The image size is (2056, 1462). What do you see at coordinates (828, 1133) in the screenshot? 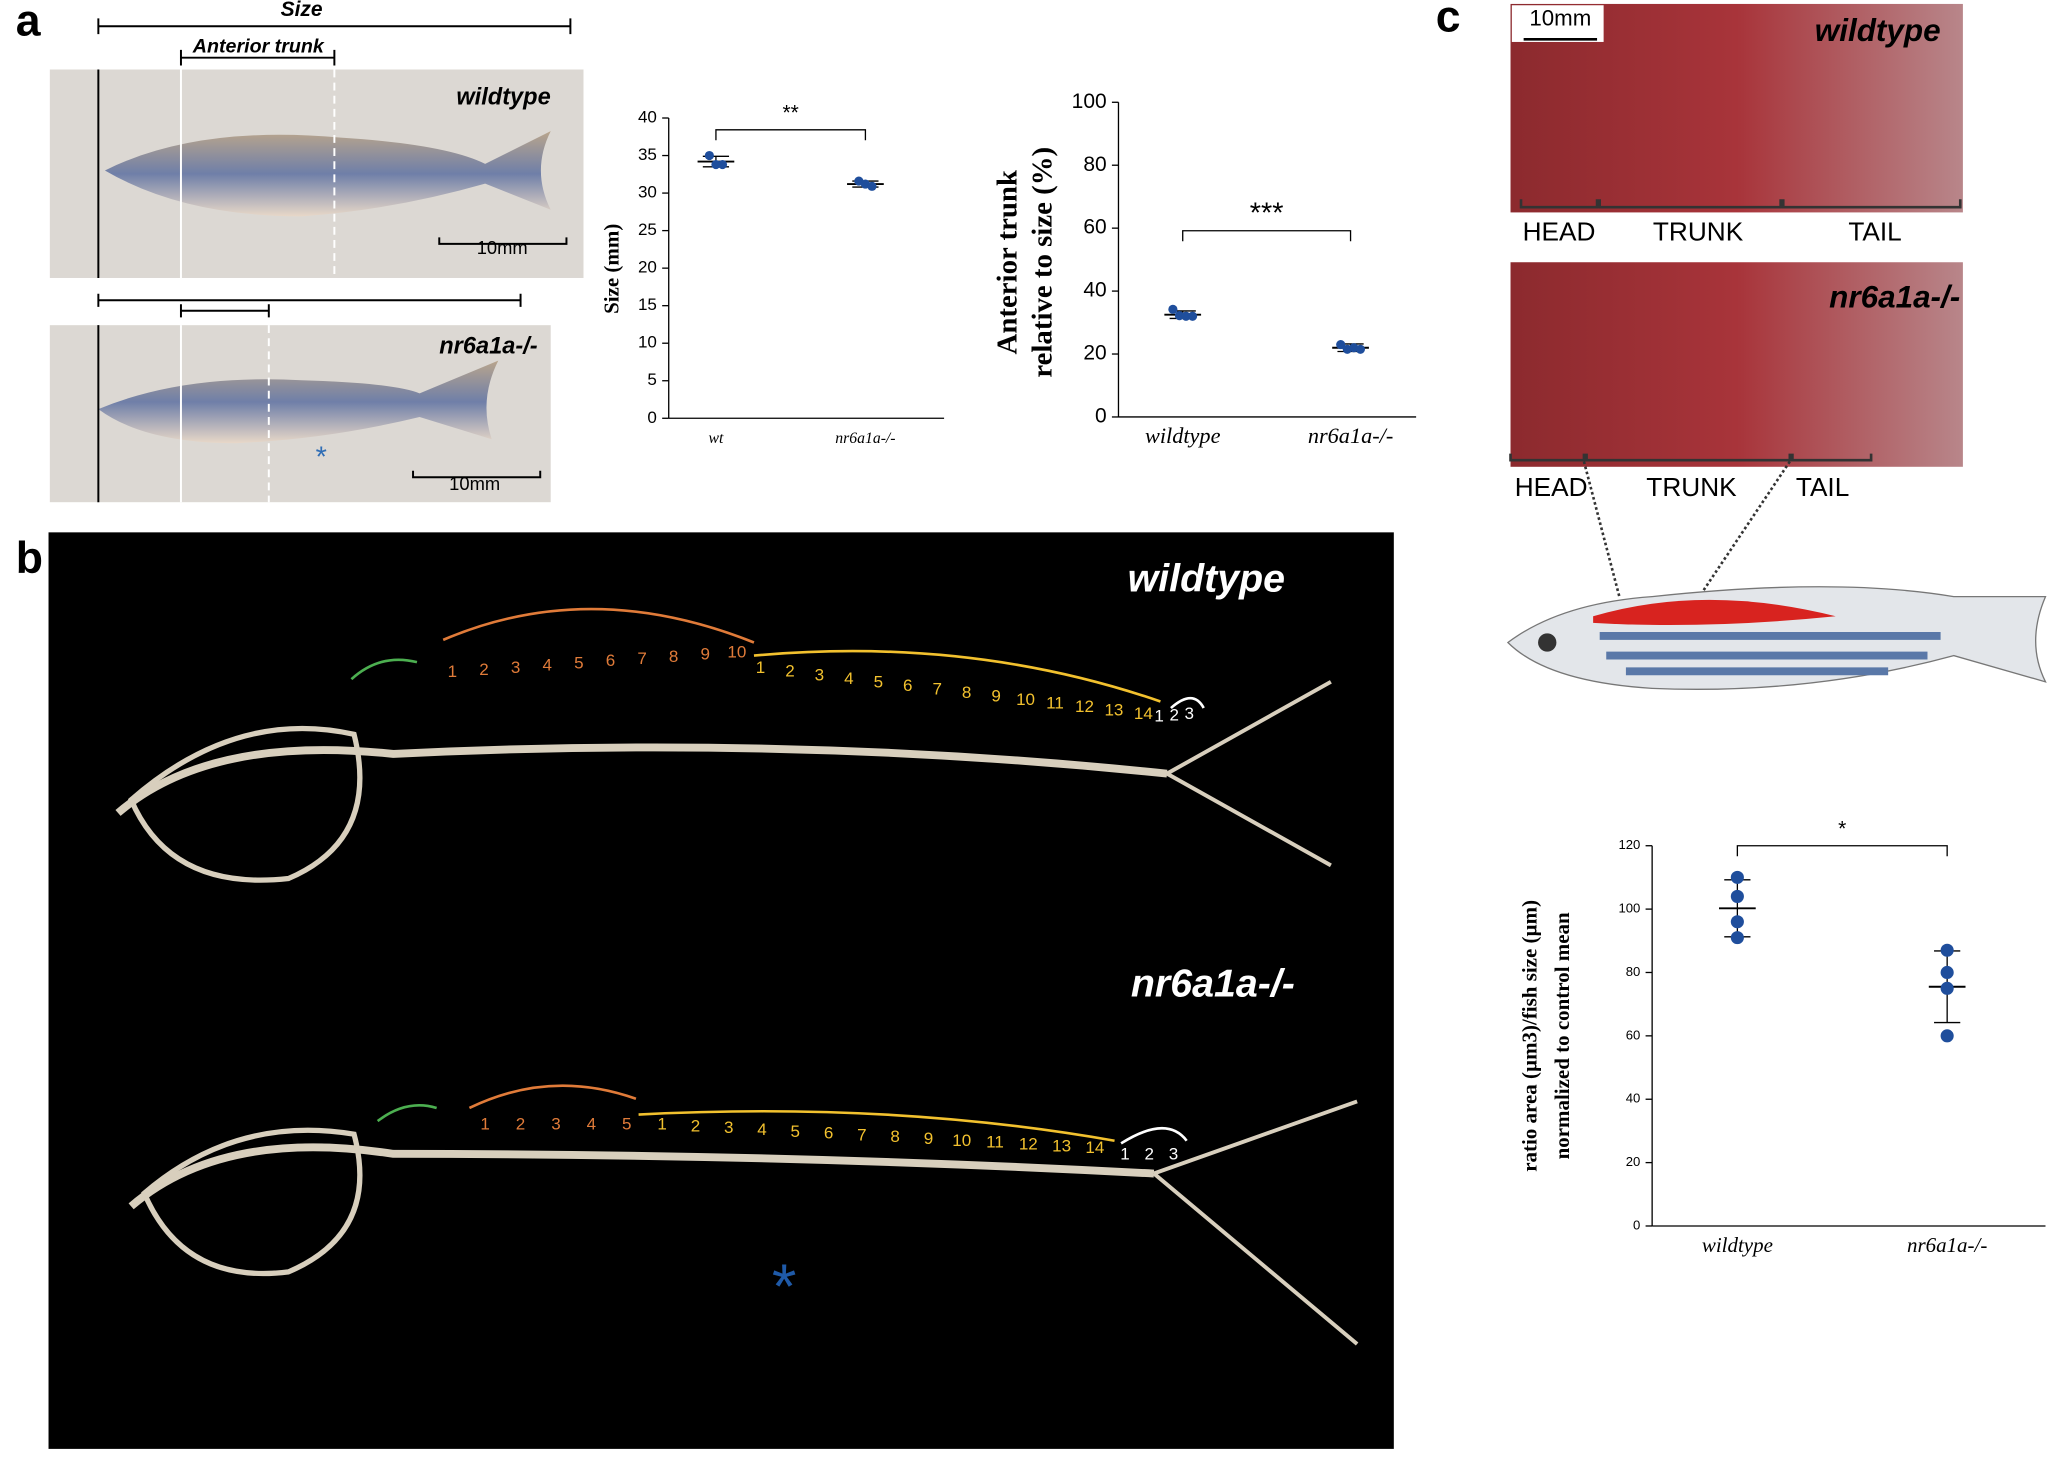
I see `vertebra-number: 6` at bounding box center [828, 1133].